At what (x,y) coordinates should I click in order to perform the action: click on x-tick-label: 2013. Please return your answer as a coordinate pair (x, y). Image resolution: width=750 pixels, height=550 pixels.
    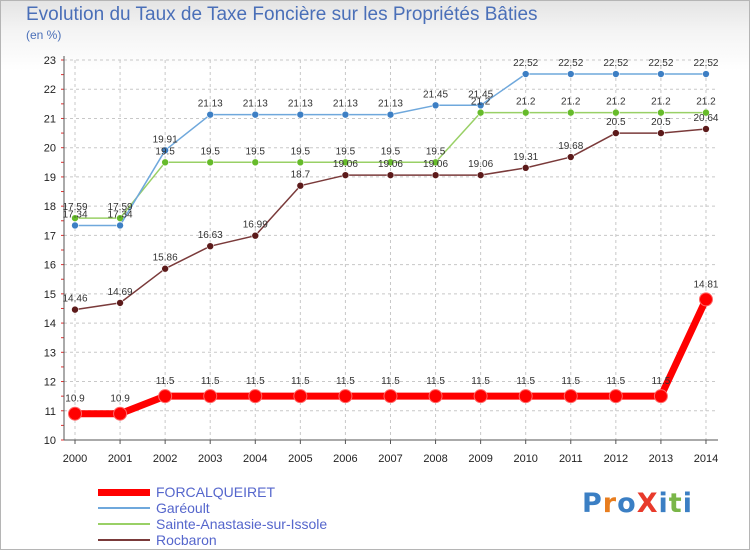
    Looking at the image, I should click on (661, 459).